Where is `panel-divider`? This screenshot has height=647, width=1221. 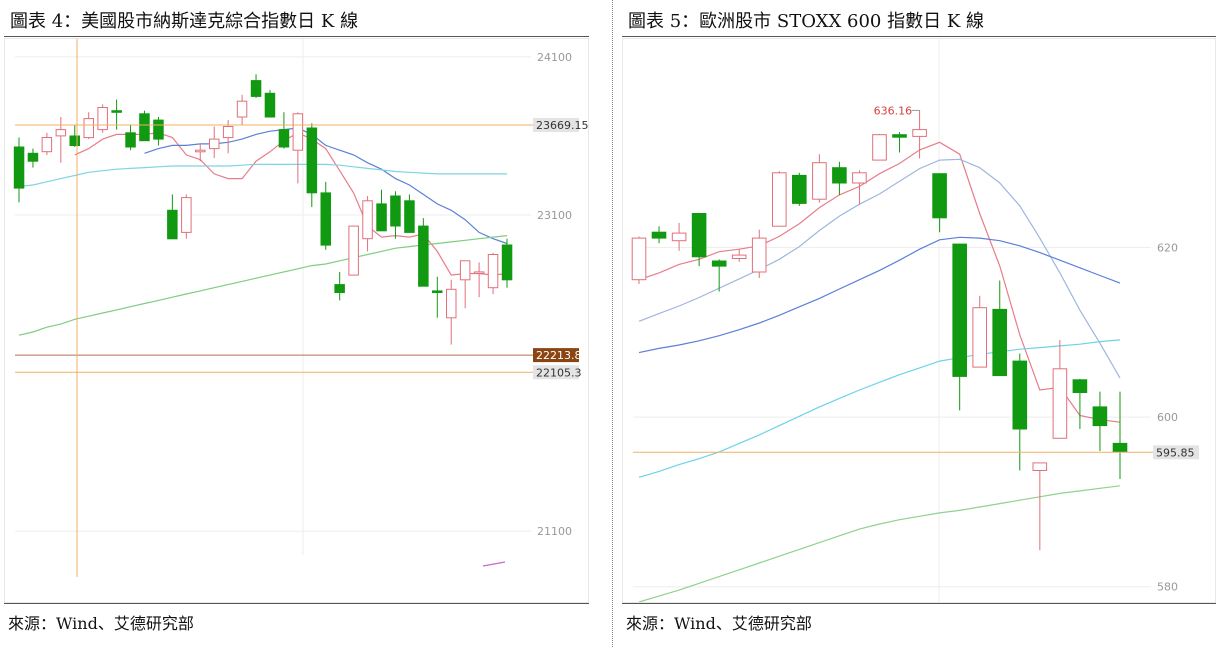 panel-divider is located at coordinates (612, 323).